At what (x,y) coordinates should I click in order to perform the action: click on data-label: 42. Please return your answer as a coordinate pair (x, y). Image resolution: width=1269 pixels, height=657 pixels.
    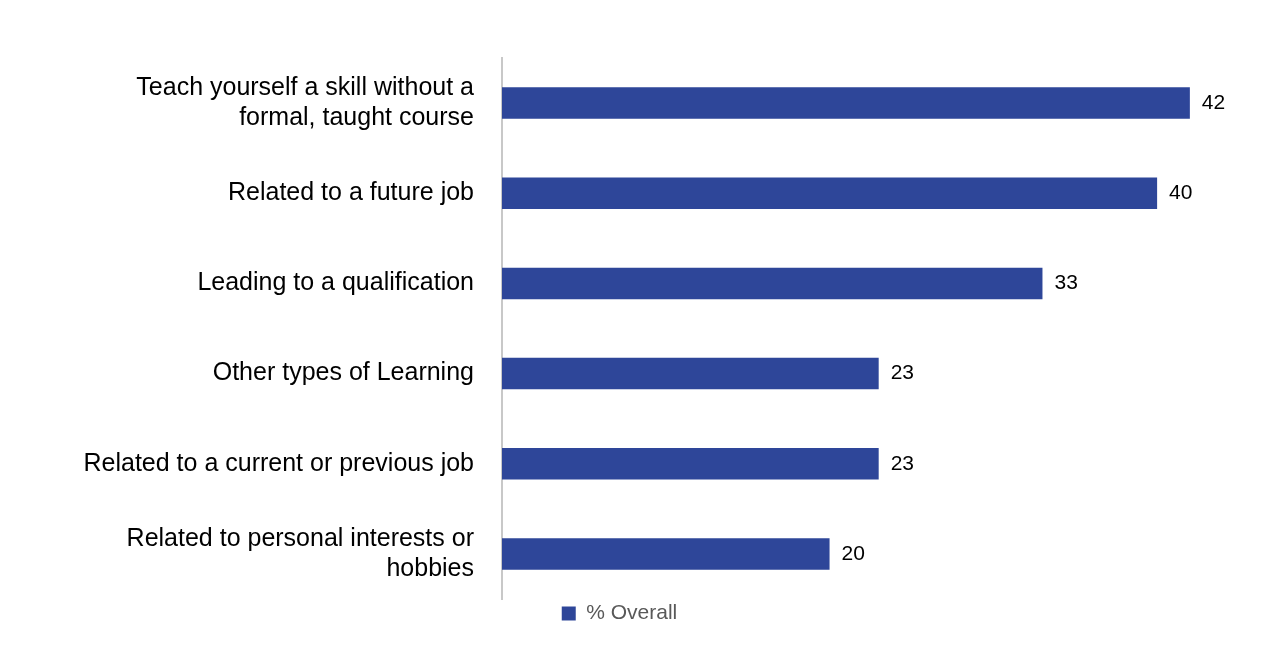
    Looking at the image, I should click on (1213, 101).